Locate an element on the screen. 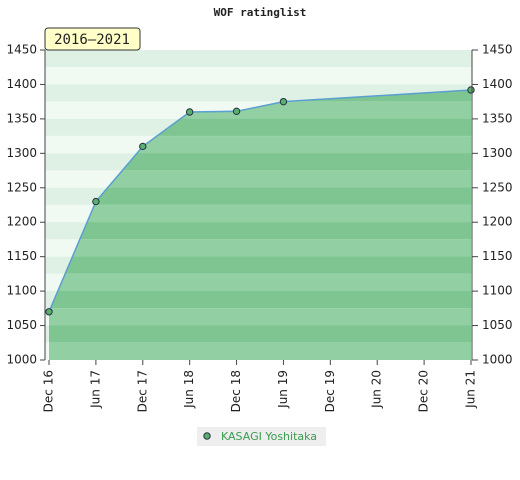 The image size is (520, 480). x-tick-label: Dec 17 is located at coordinates (142, 391).